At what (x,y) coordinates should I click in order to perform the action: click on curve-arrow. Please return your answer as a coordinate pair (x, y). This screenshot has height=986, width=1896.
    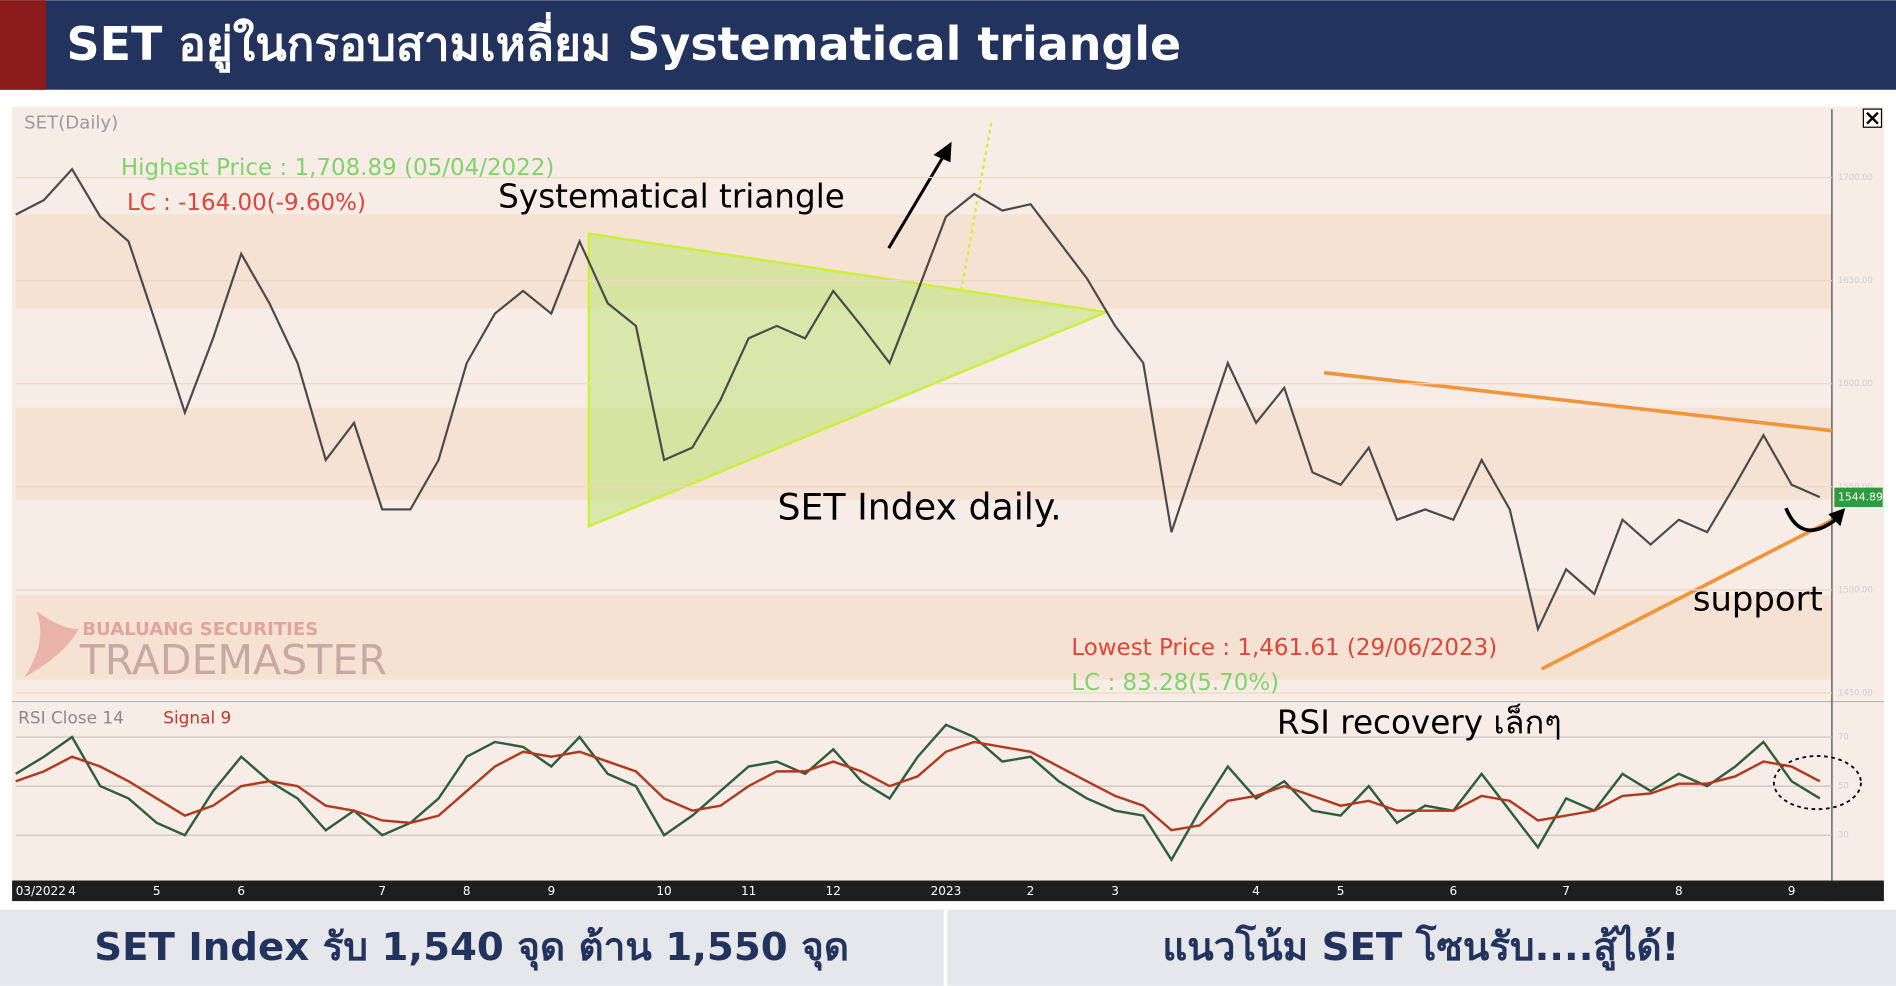
    Looking at the image, I should click on (1812, 520).